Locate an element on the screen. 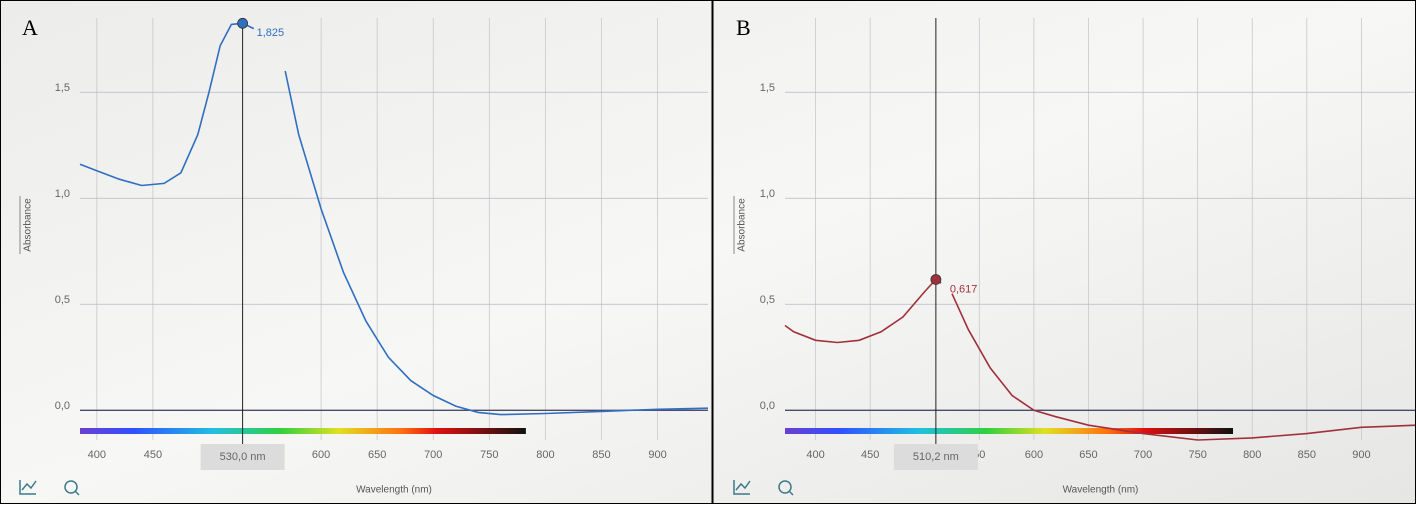 The image size is (1416, 509). panel-label: B is located at coordinates (743, 27).